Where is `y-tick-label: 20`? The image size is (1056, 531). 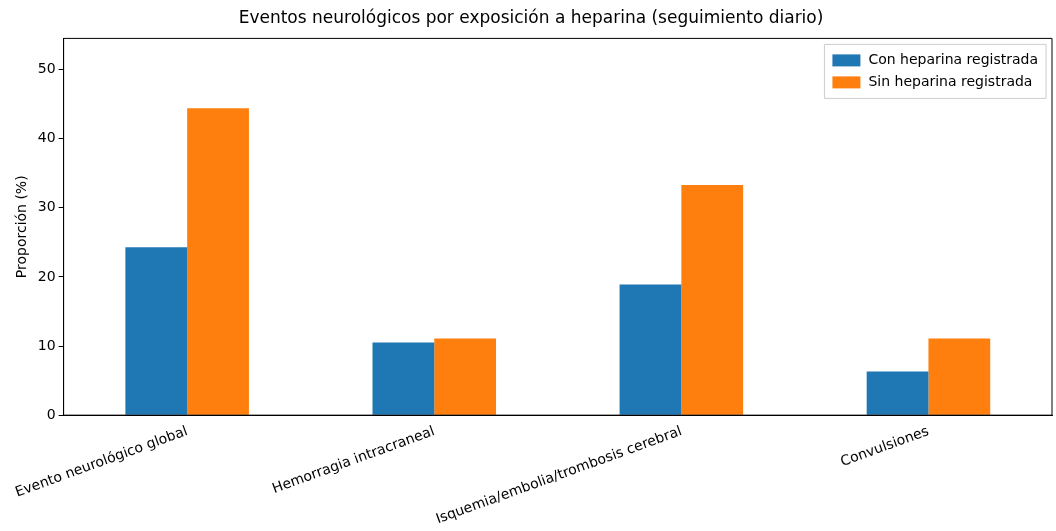
y-tick-label: 20 is located at coordinates (46, 275).